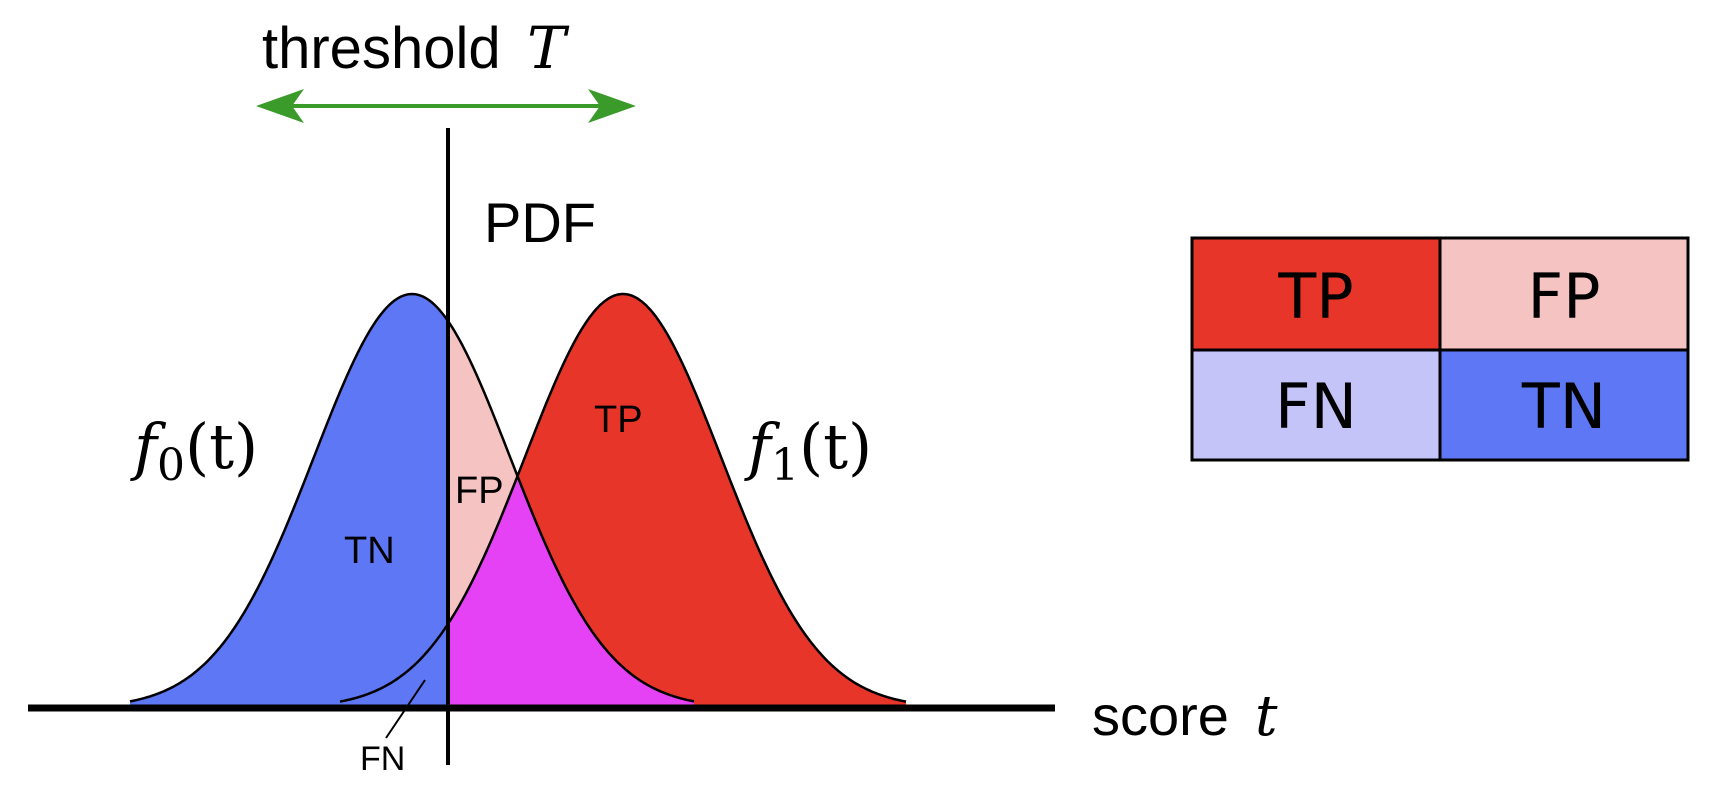 The width and height of the screenshot is (1720, 794). I want to click on tn-region-label: TN, so click(369, 551).